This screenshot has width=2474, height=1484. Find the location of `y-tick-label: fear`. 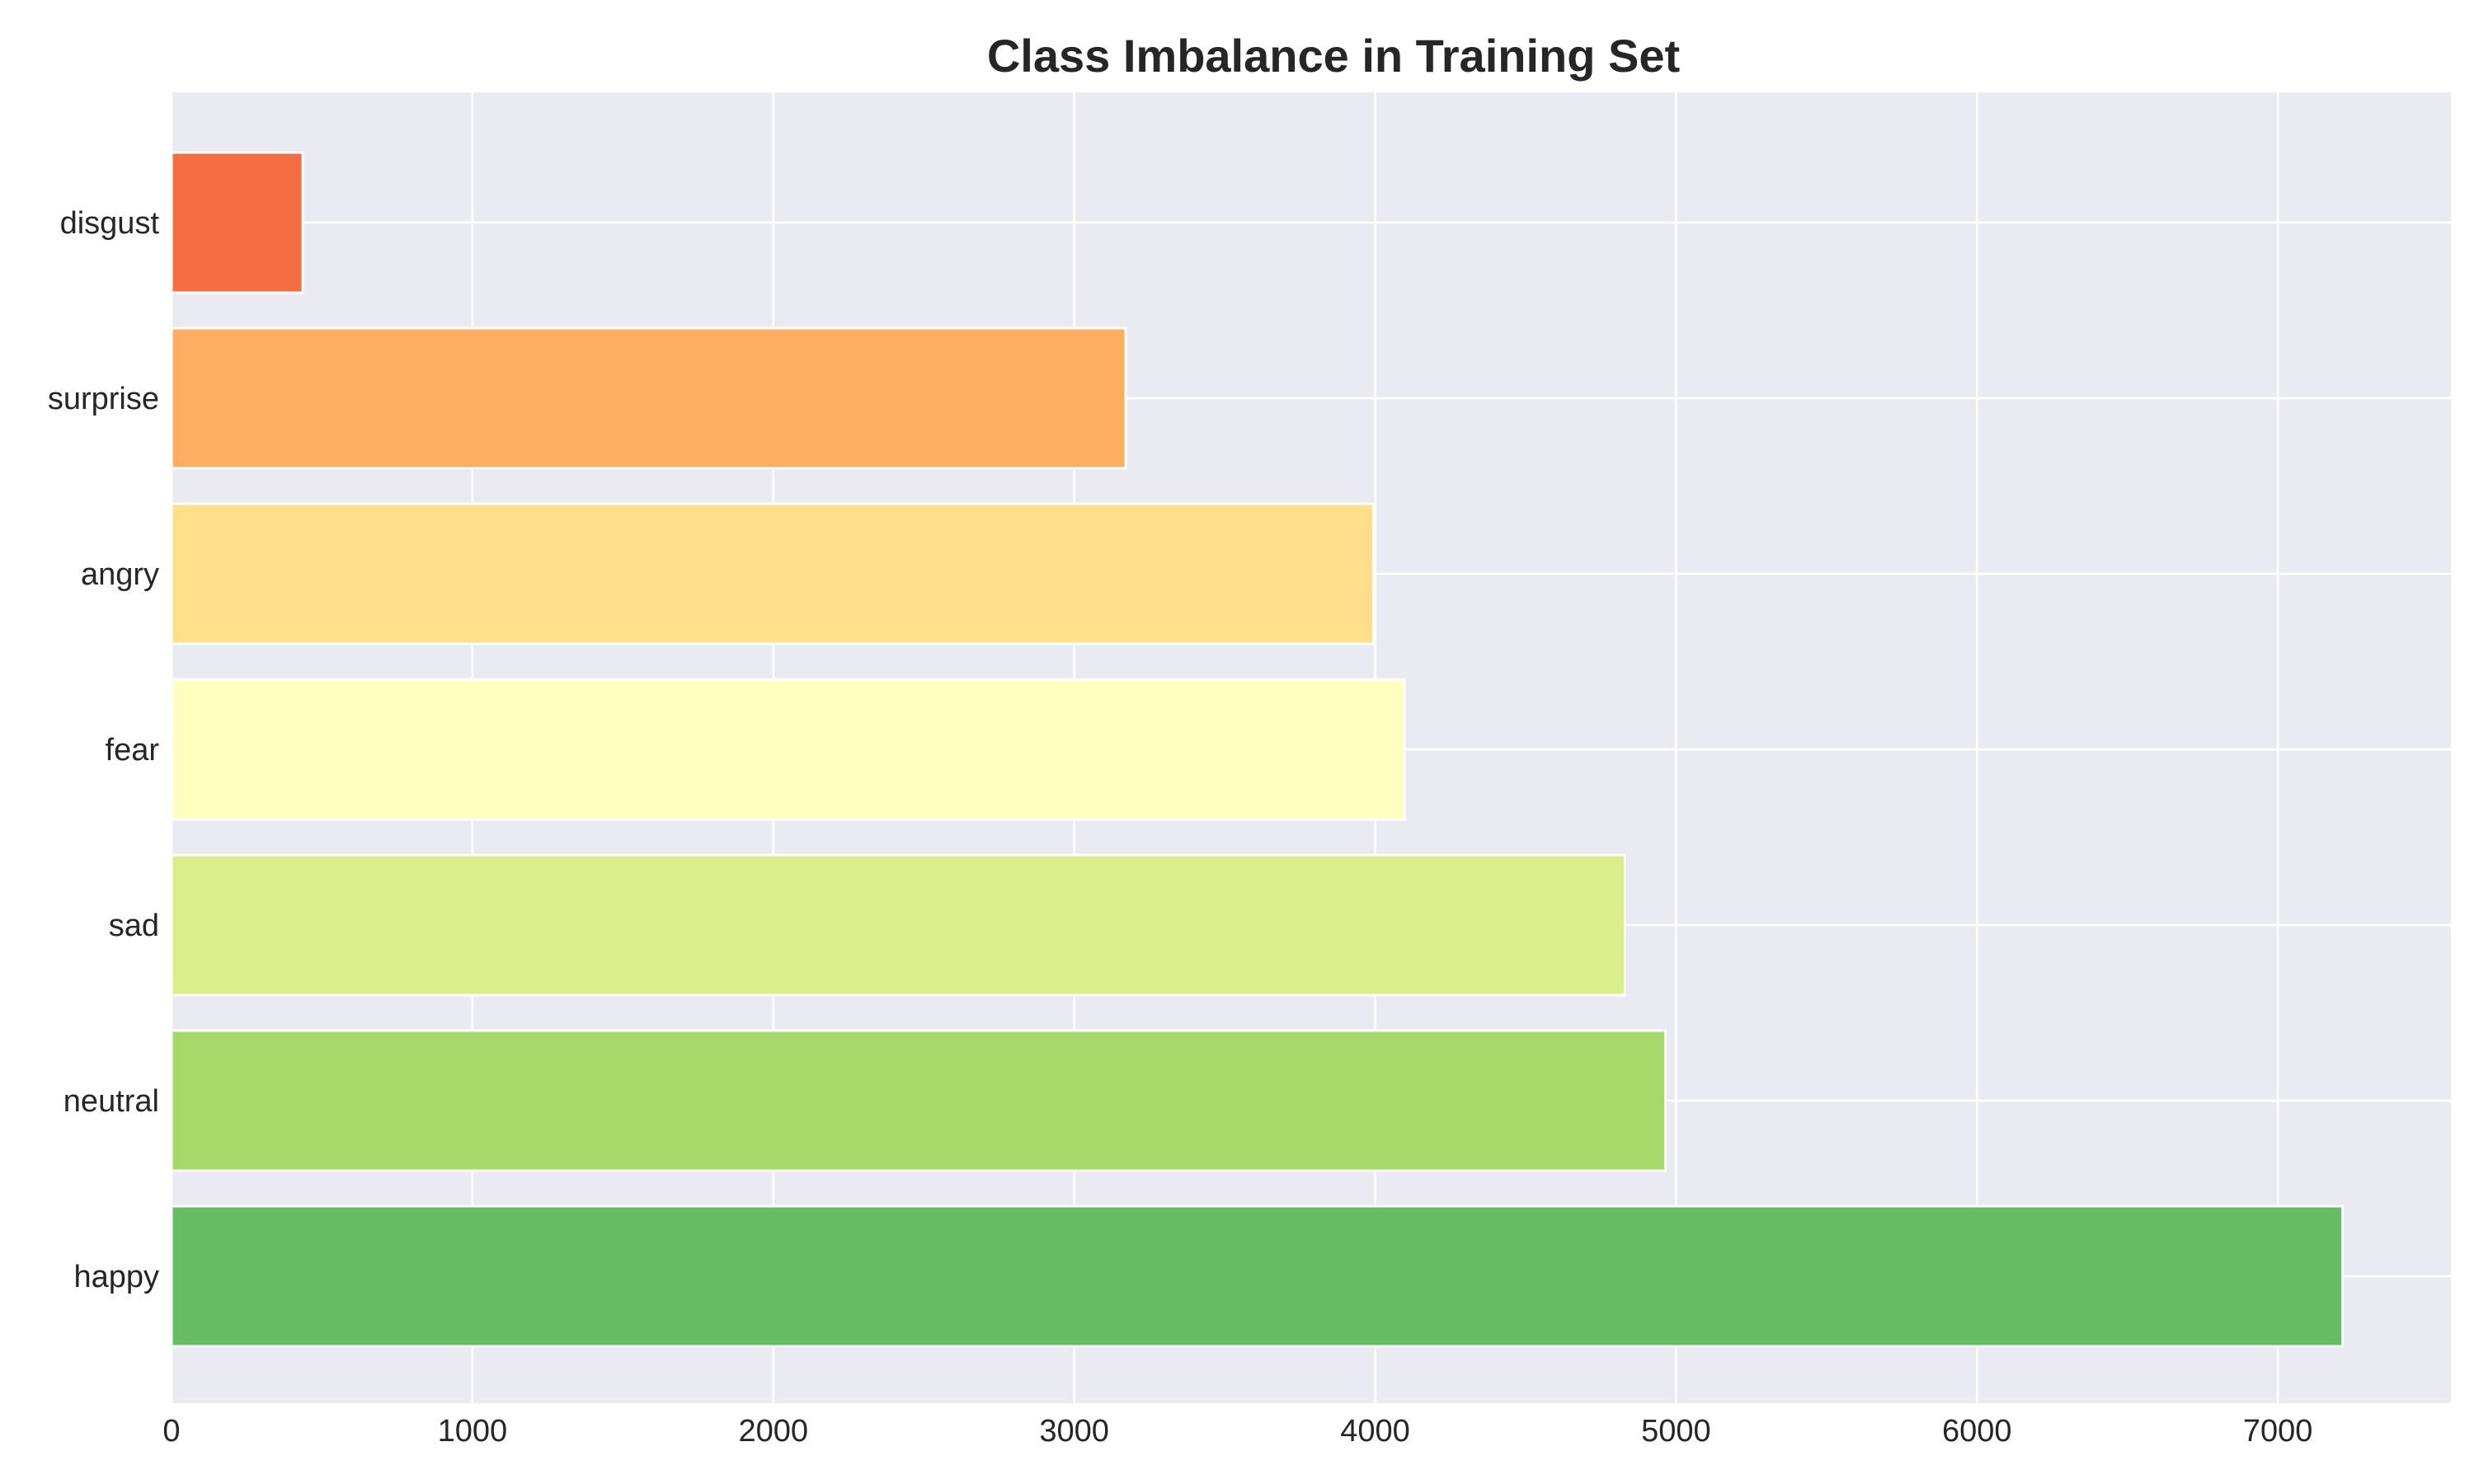

y-tick-label: fear is located at coordinates (133, 750).